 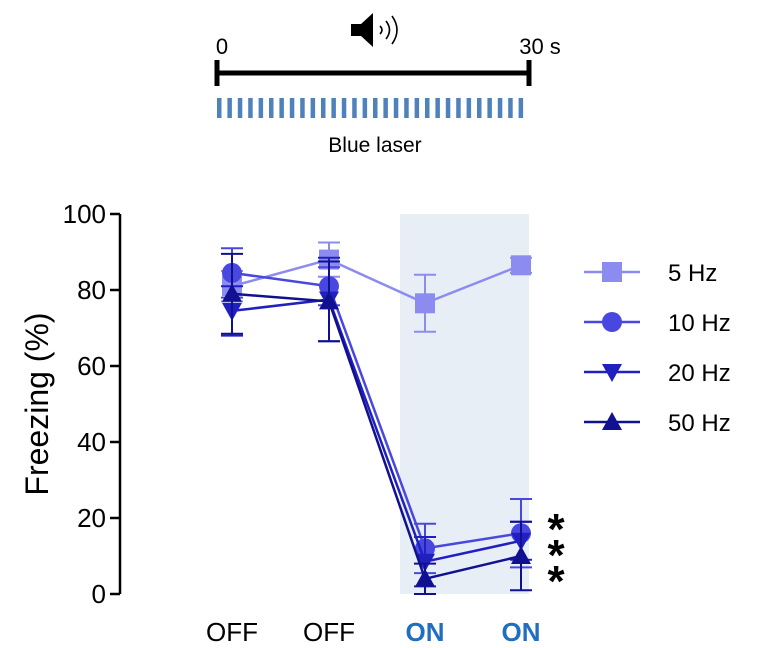 What do you see at coordinates (657, 348) in the screenshot?
I see `legend: 5 Hz 10 Hz 20 Hz 50 Hz` at bounding box center [657, 348].